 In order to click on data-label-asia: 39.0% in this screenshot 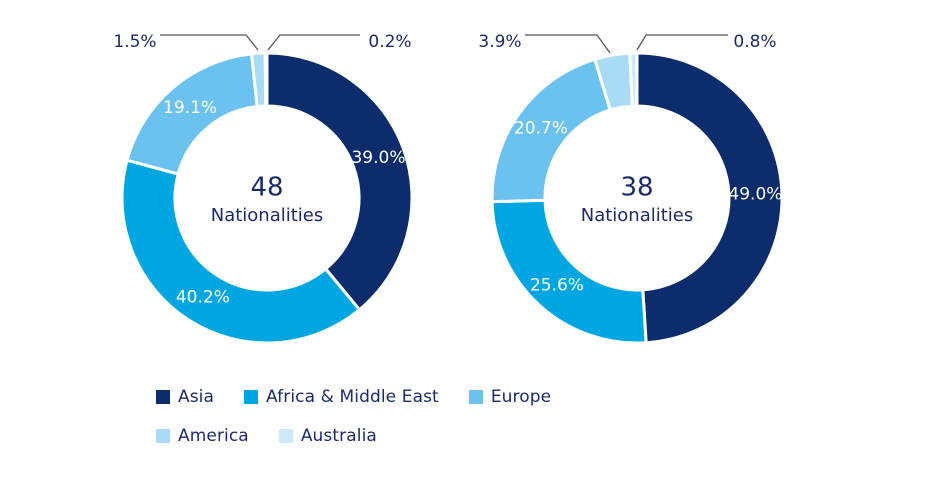, I will do `click(378, 158)`.